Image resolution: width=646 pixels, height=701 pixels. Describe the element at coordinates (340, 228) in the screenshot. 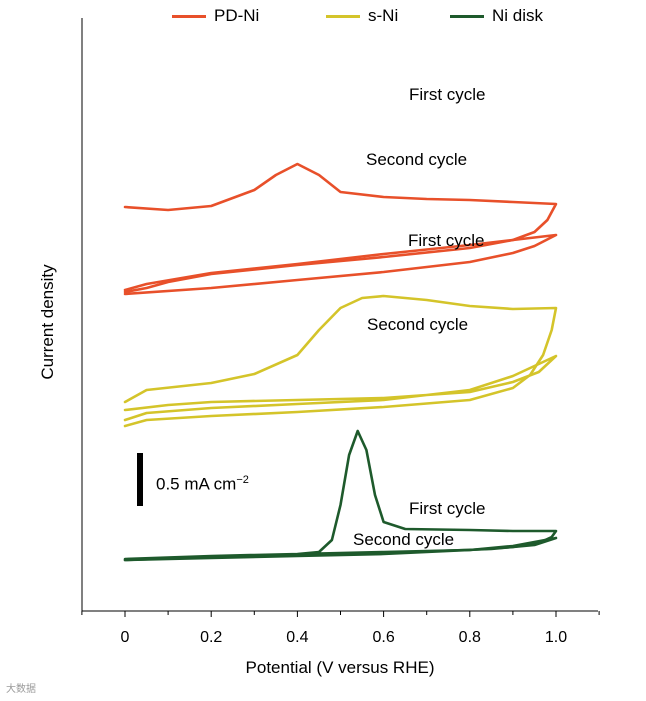

I see `series-line-pd-ni-first-cycle` at that location.